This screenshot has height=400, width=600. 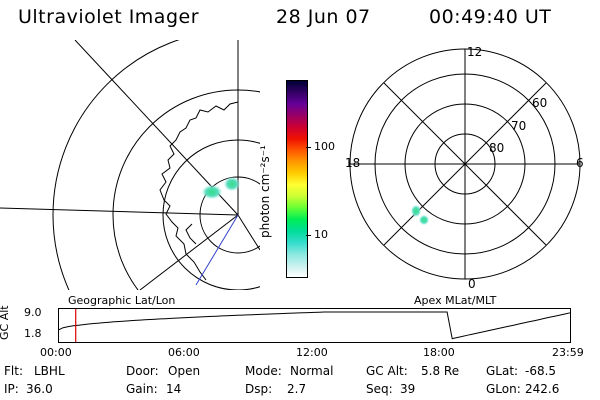 I want to click on time-tick-2359: 23:59, so click(x=568, y=352).